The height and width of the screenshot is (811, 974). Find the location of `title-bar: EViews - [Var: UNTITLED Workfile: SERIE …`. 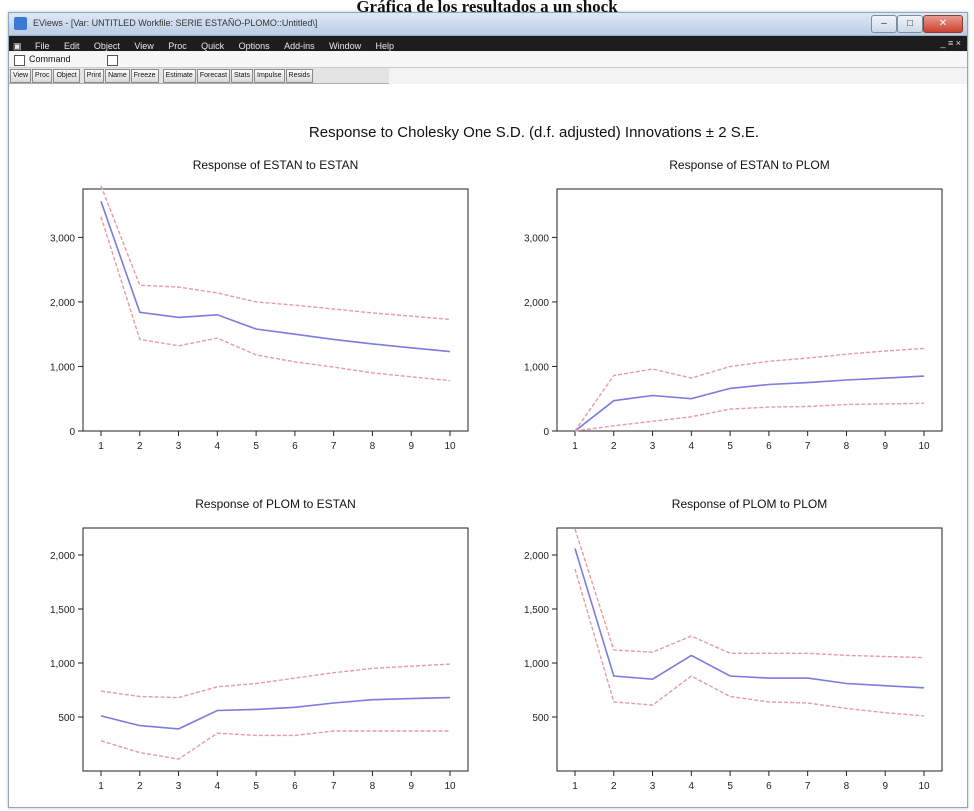

title-bar: EViews - [Var: UNTITLED Workfile: SERIE … is located at coordinates (488, 24).